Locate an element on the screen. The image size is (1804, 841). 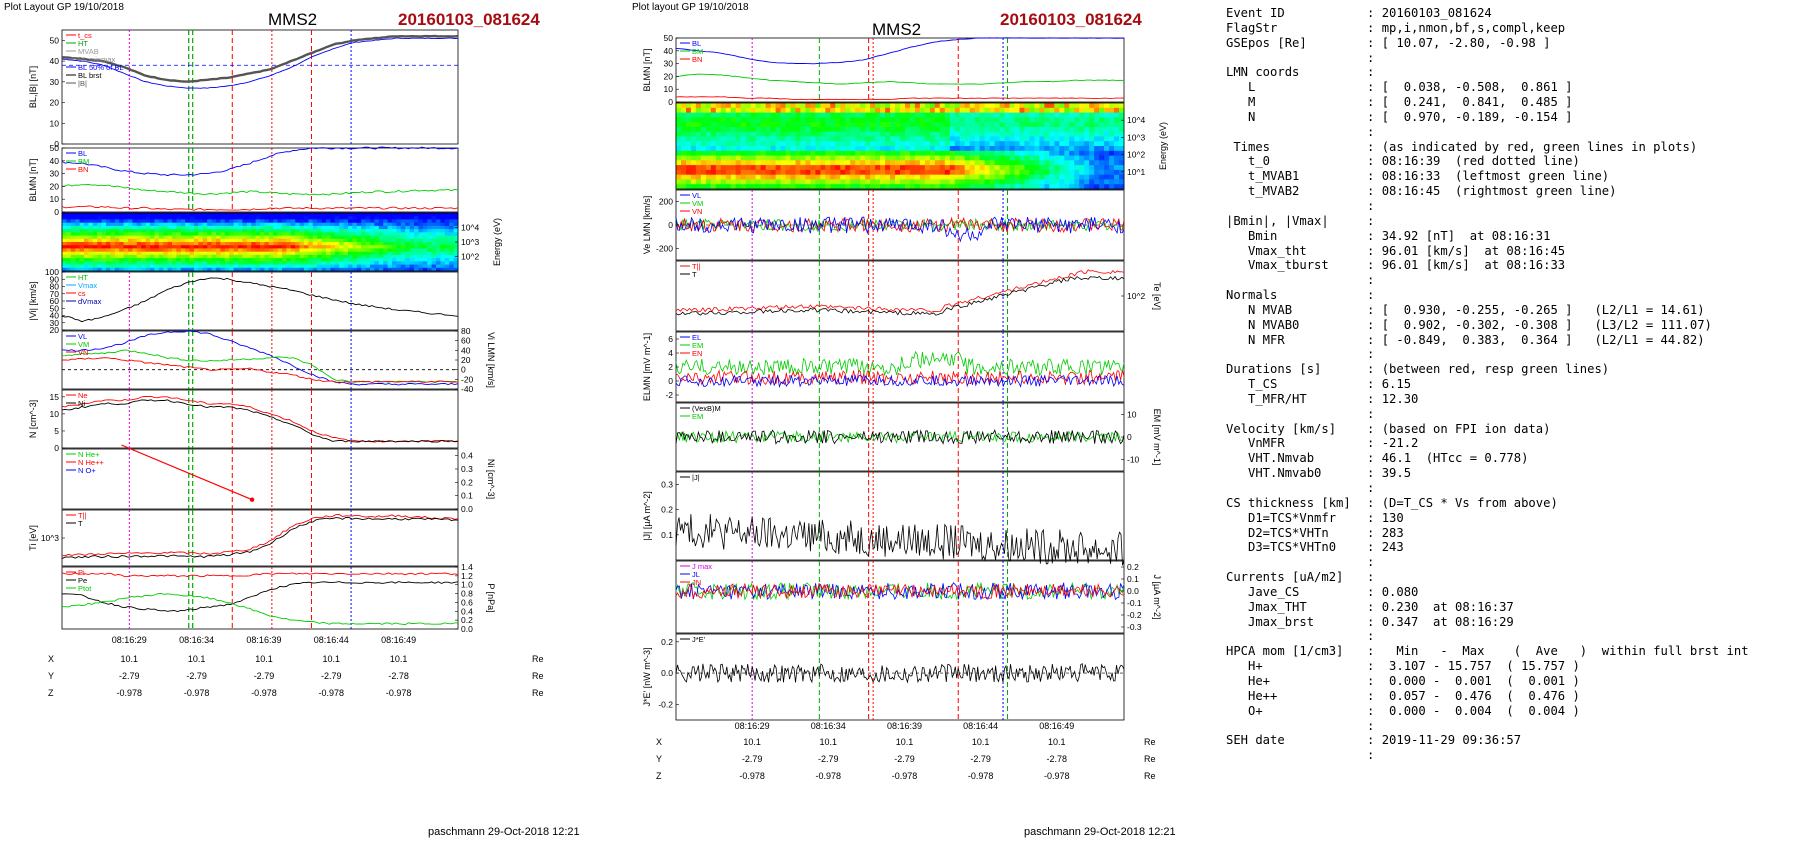
event-info-row: : is located at coordinates (1487, 354).